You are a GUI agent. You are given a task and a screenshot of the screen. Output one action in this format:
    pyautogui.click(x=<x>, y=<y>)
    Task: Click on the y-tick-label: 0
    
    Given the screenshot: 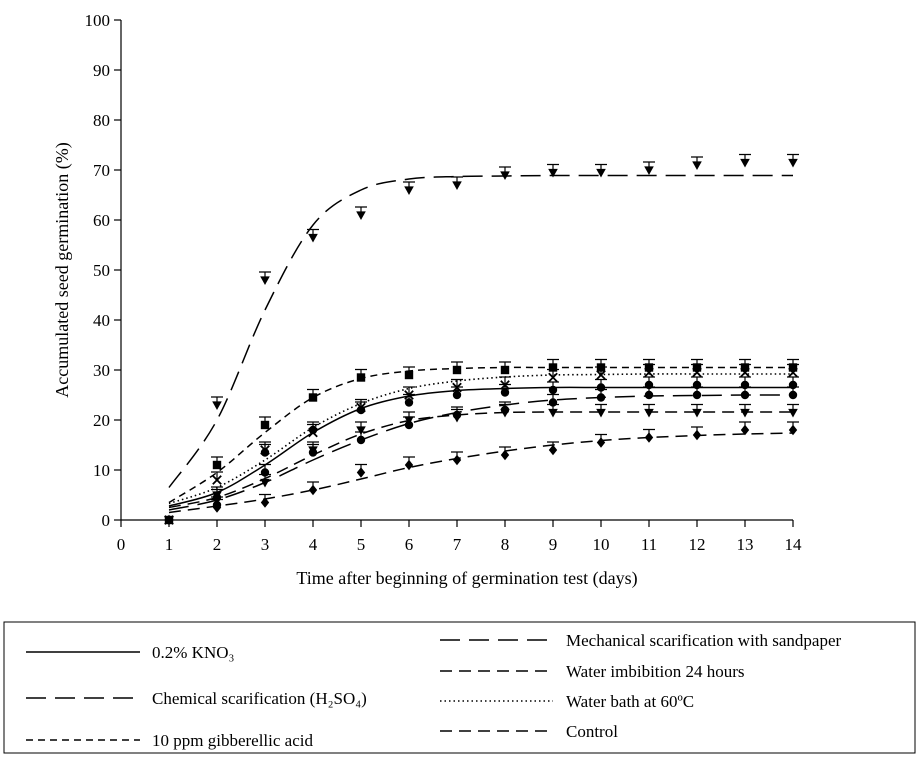 What is the action you would take?
    pyautogui.click(x=106, y=520)
    